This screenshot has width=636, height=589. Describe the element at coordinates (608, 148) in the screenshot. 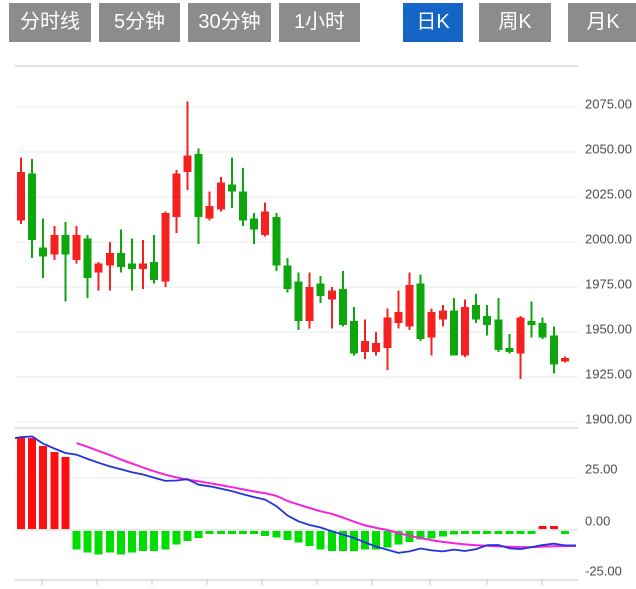

I see `price-axis-label: 2050.00` at that location.